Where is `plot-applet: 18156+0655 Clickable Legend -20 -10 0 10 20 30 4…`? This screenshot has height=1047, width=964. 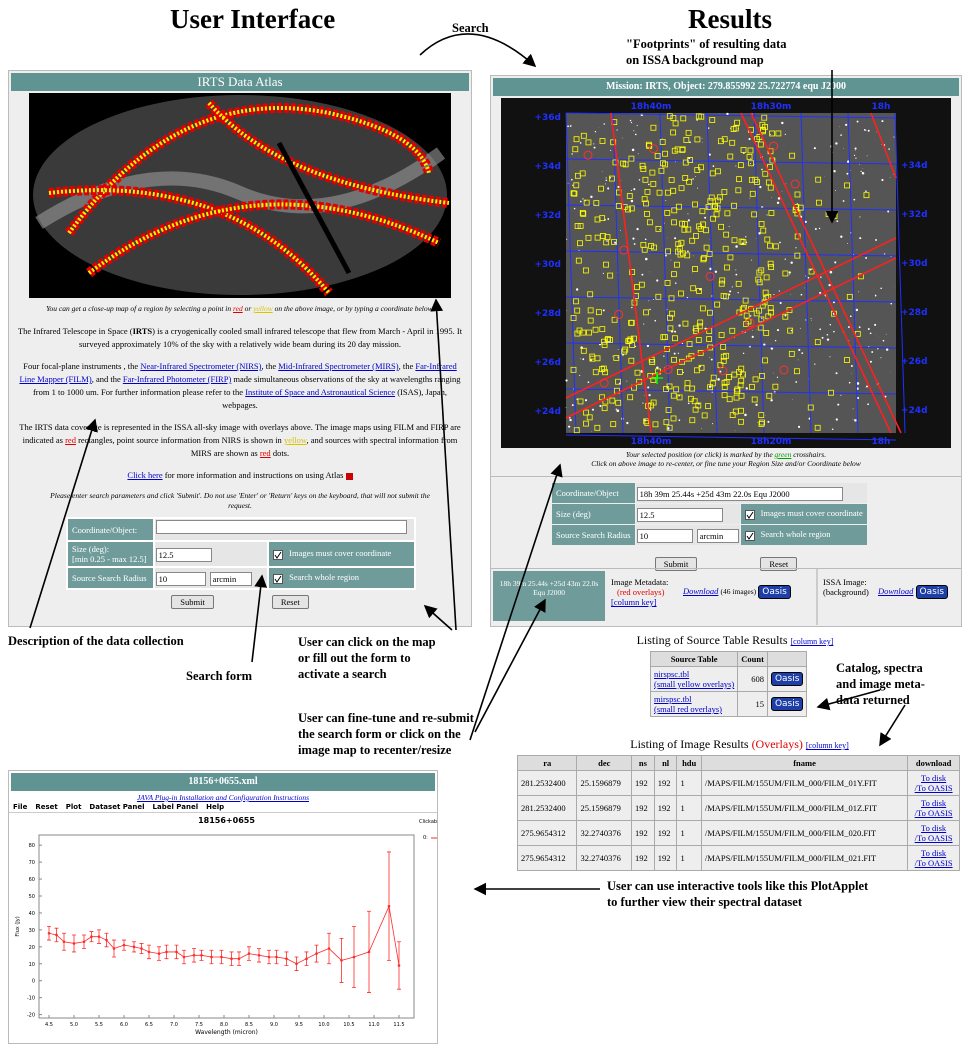 plot-applet: 18156+0655 Clickable Legend -20 -10 0 10 20 30 4… is located at coordinates (223, 925).